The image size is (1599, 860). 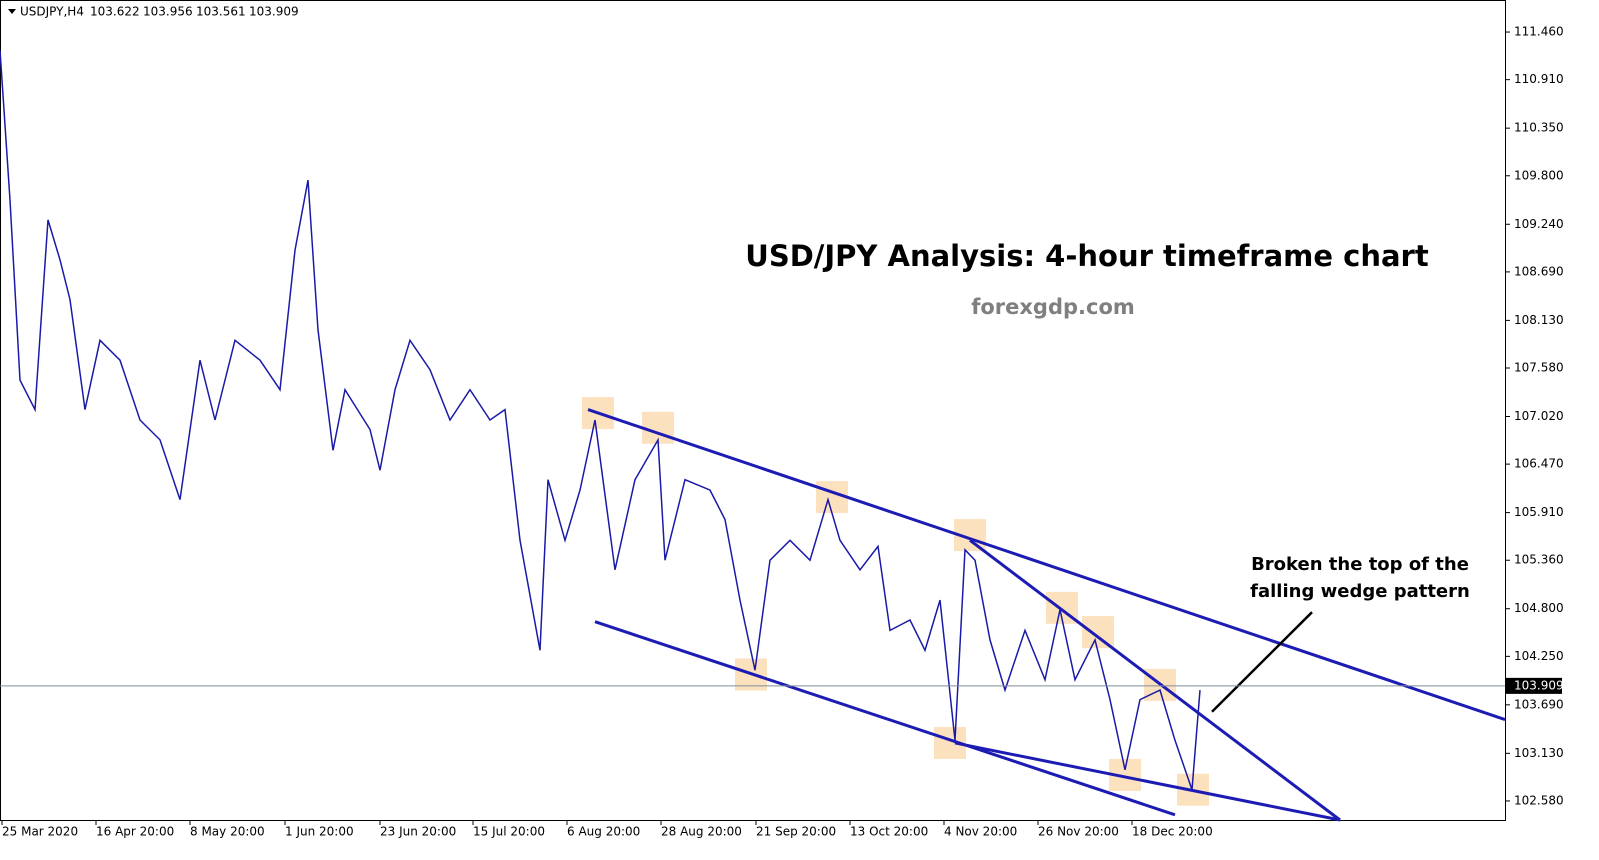 What do you see at coordinates (1539, 800) in the screenshot?
I see `y-tick-label: 102.580` at bounding box center [1539, 800].